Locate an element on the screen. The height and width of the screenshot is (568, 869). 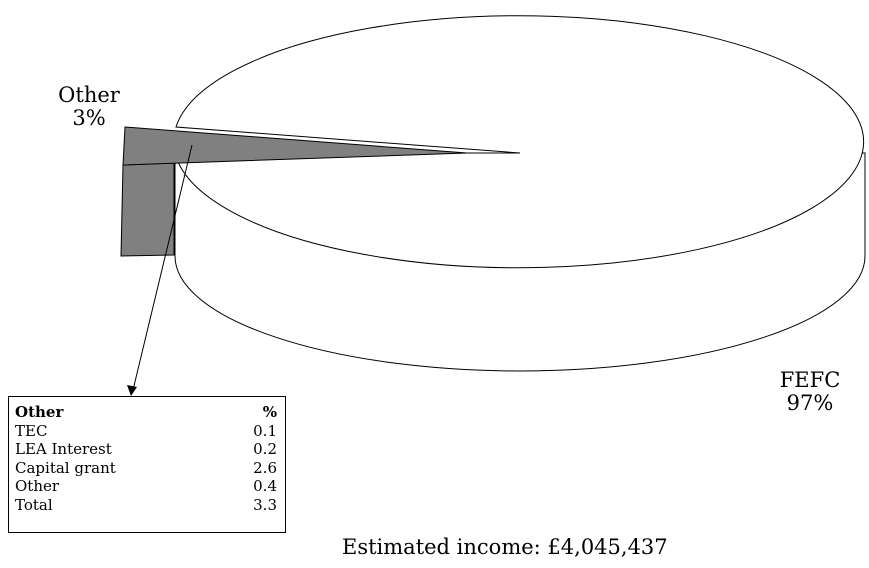
table-cell-value: 0.1 is located at coordinates (265, 430).